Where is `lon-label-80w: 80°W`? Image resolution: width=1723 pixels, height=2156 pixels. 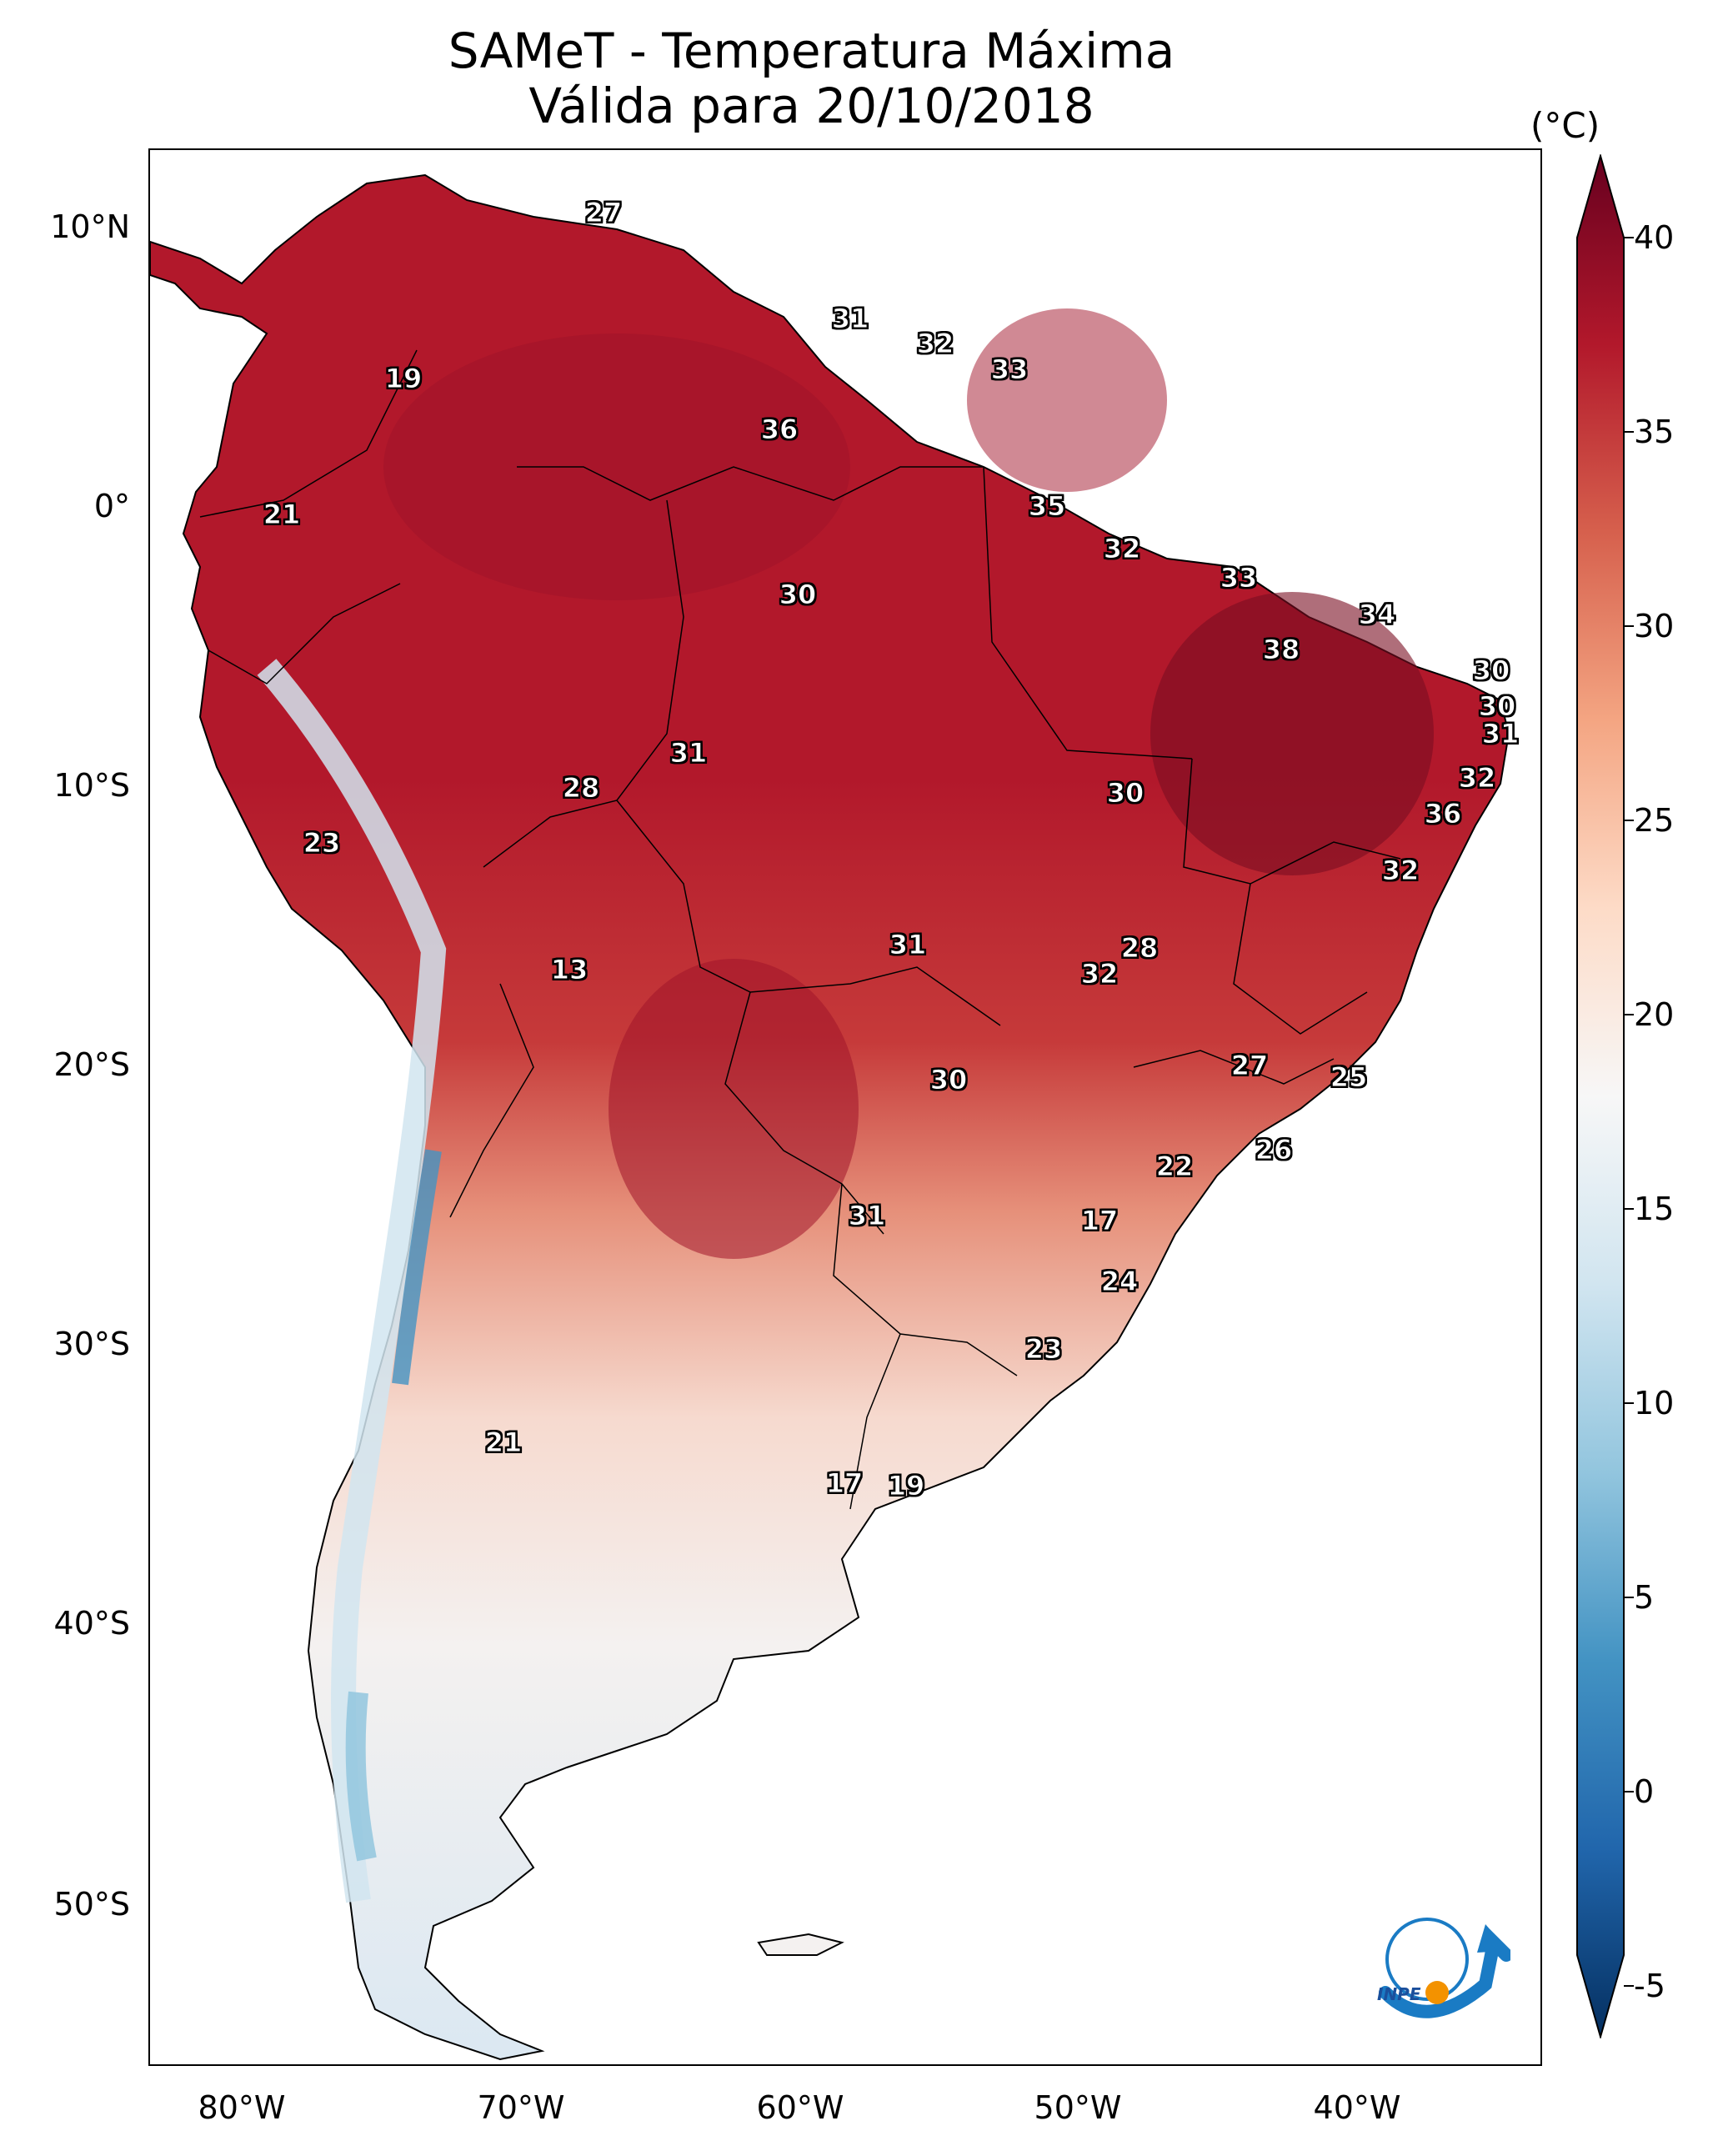
lon-label-80w: 80°W is located at coordinates (242, 2107).